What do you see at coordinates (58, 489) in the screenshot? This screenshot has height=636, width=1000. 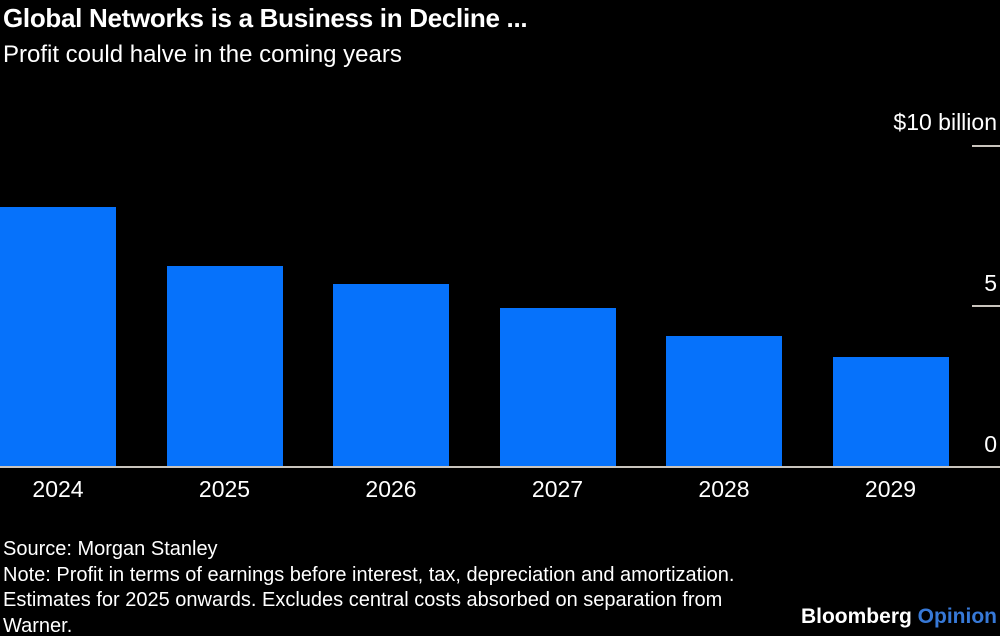 I see `x-axis-label-2024: 2024` at bounding box center [58, 489].